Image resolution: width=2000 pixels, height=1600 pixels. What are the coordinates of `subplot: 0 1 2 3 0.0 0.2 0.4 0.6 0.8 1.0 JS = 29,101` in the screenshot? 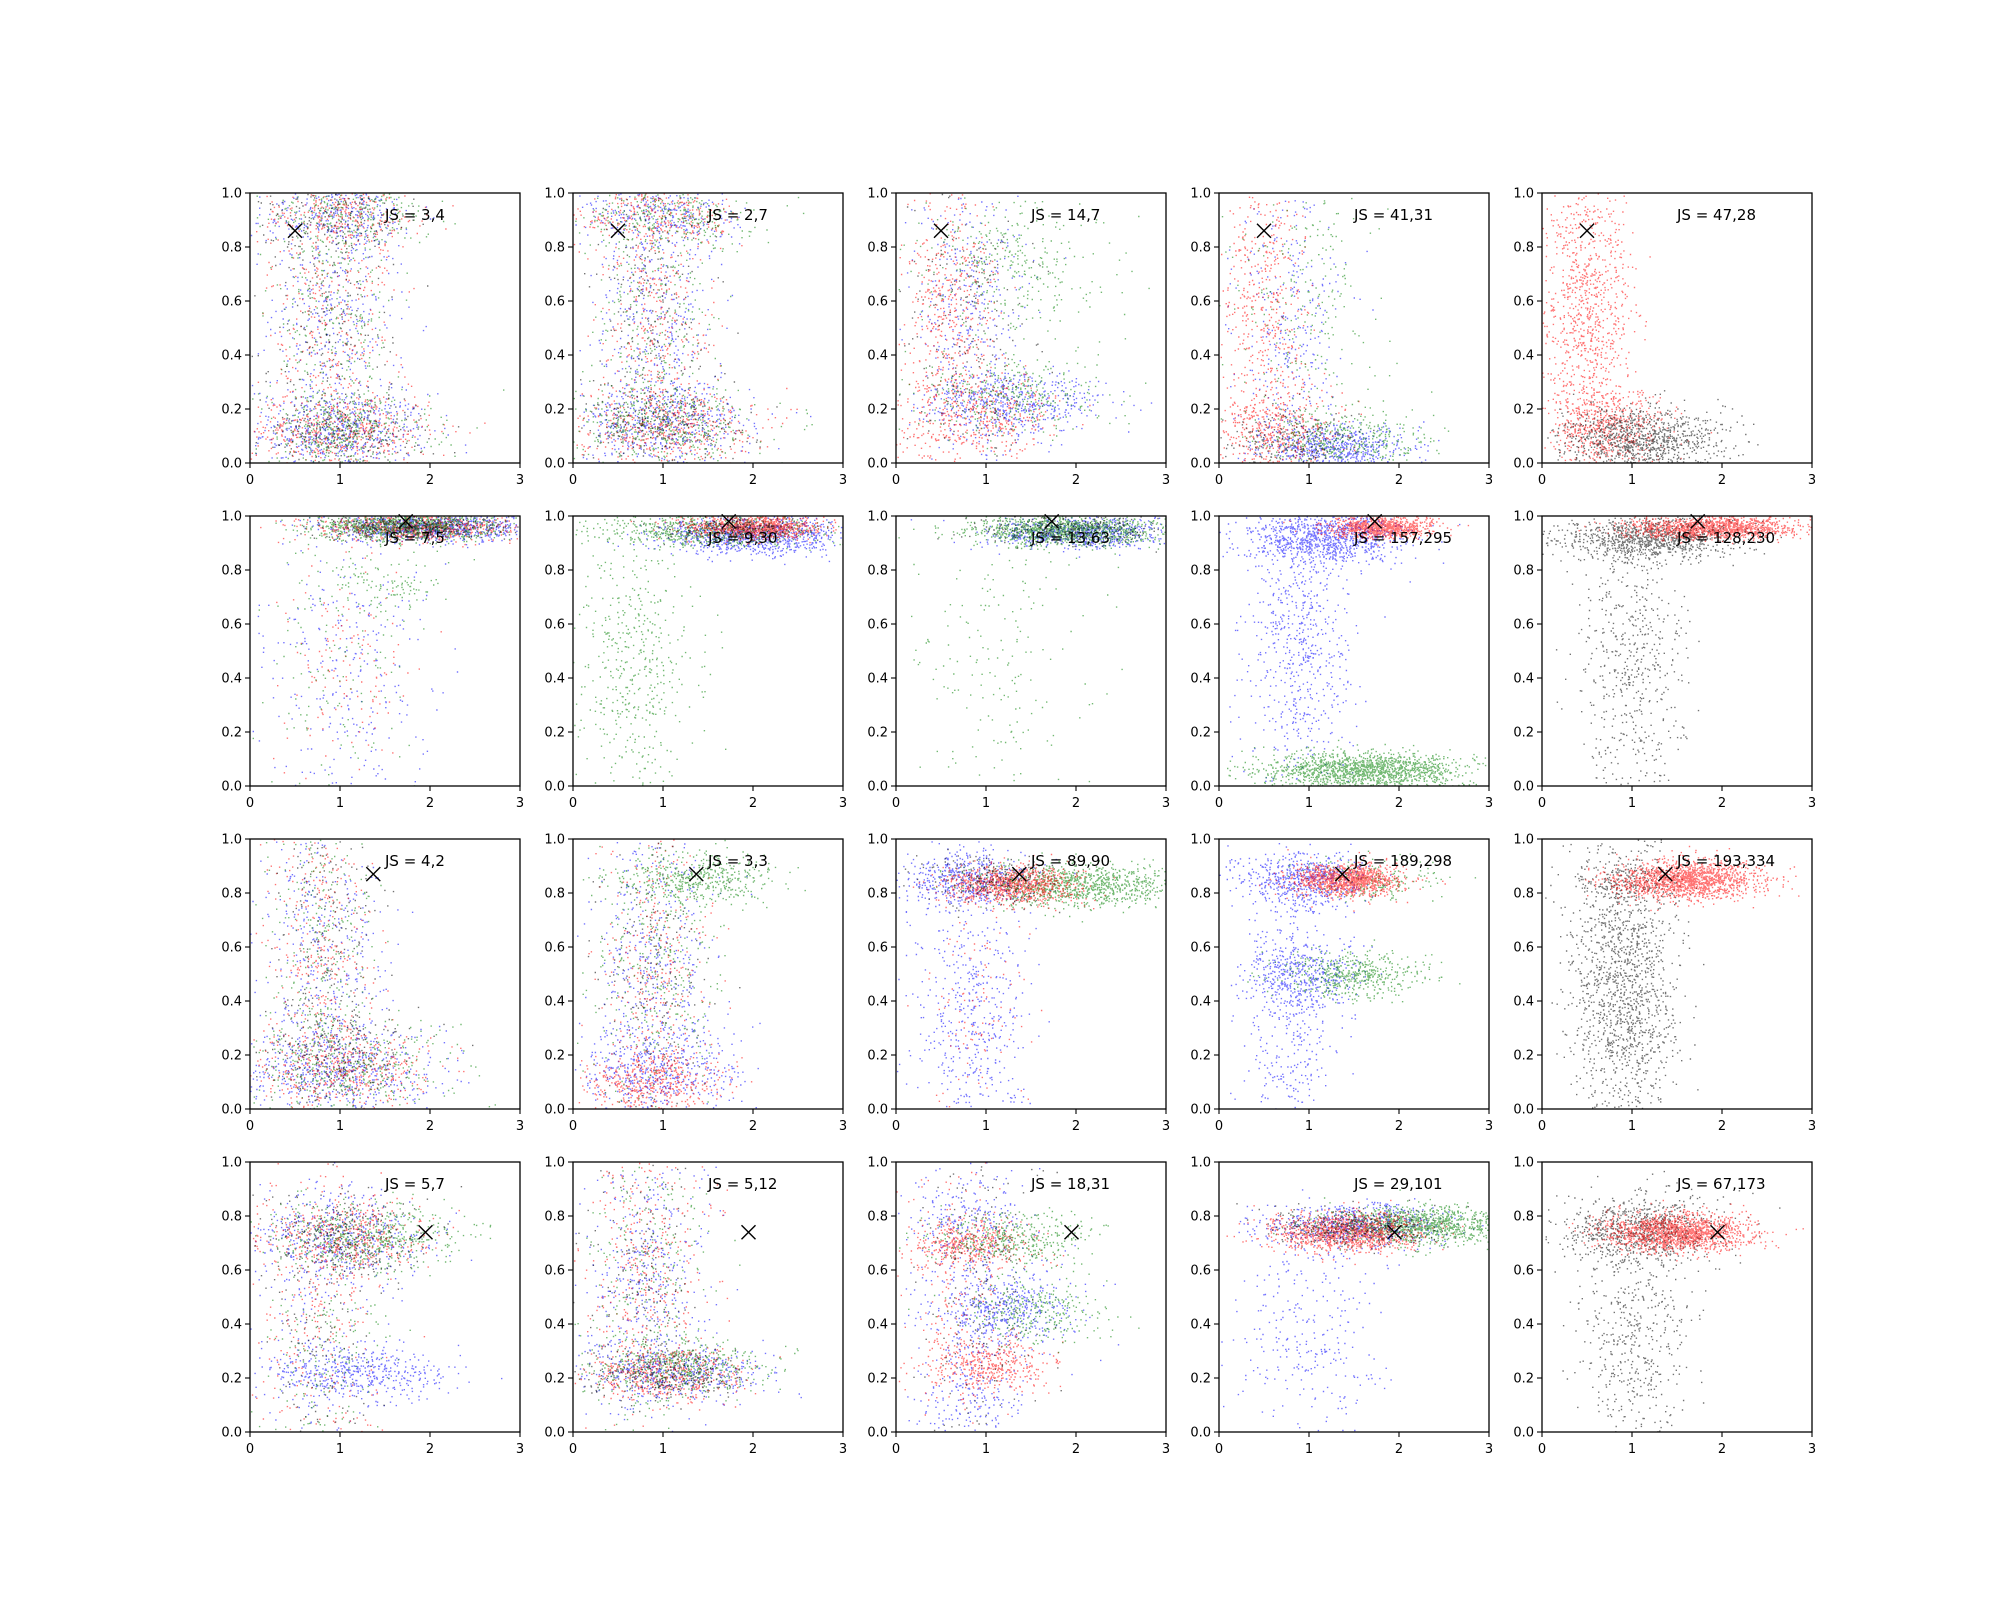 It's located at (1341, 1307).